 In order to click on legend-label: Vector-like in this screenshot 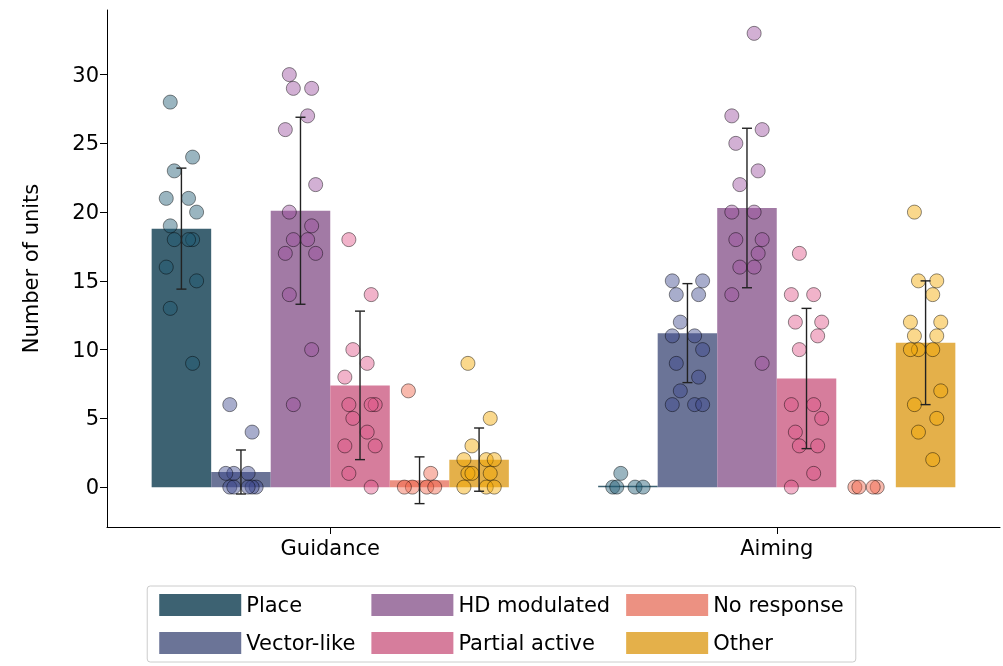, I will do `click(301, 643)`.